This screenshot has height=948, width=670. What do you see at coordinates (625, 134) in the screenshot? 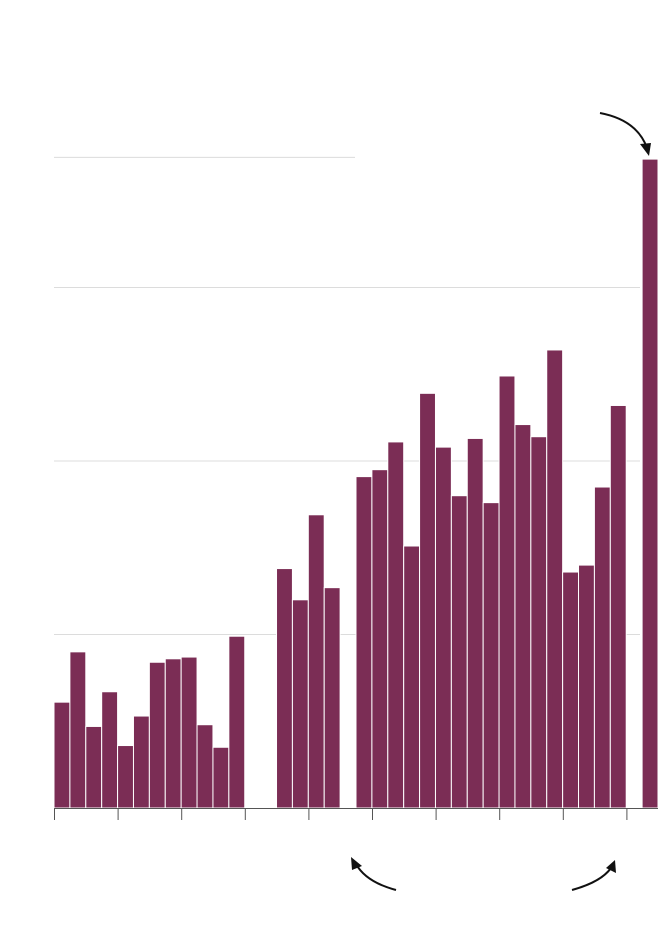
I see `arrow-annotation-top-right` at bounding box center [625, 134].